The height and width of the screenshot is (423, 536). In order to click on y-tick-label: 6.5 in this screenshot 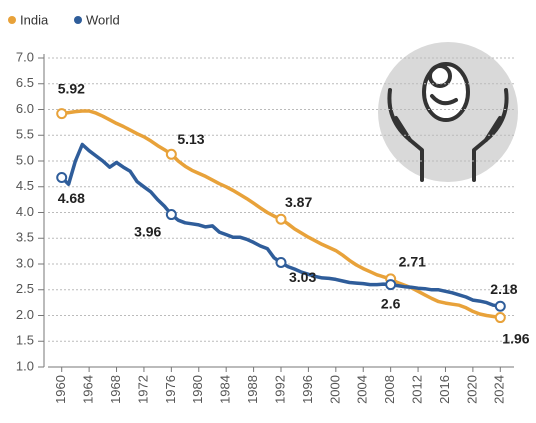, I will do `click(25, 82)`.